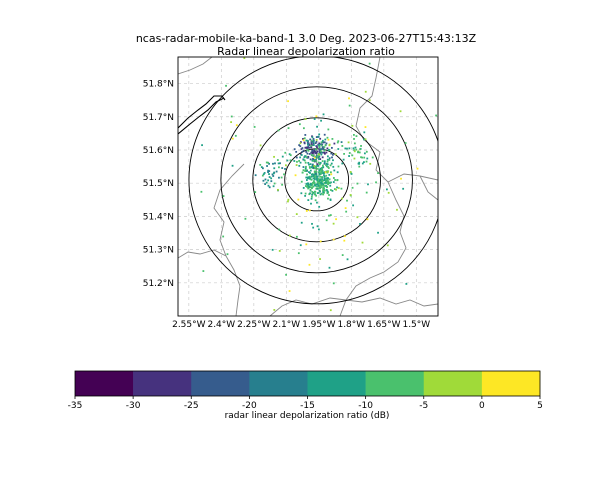 The width and height of the screenshot is (600, 480). What do you see at coordinates (305, 403) in the screenshot?
I see `colorbar-ticks: -35 -30 -25 -20 -15 -10 -5 0 5` at bounding box center [305, 403].